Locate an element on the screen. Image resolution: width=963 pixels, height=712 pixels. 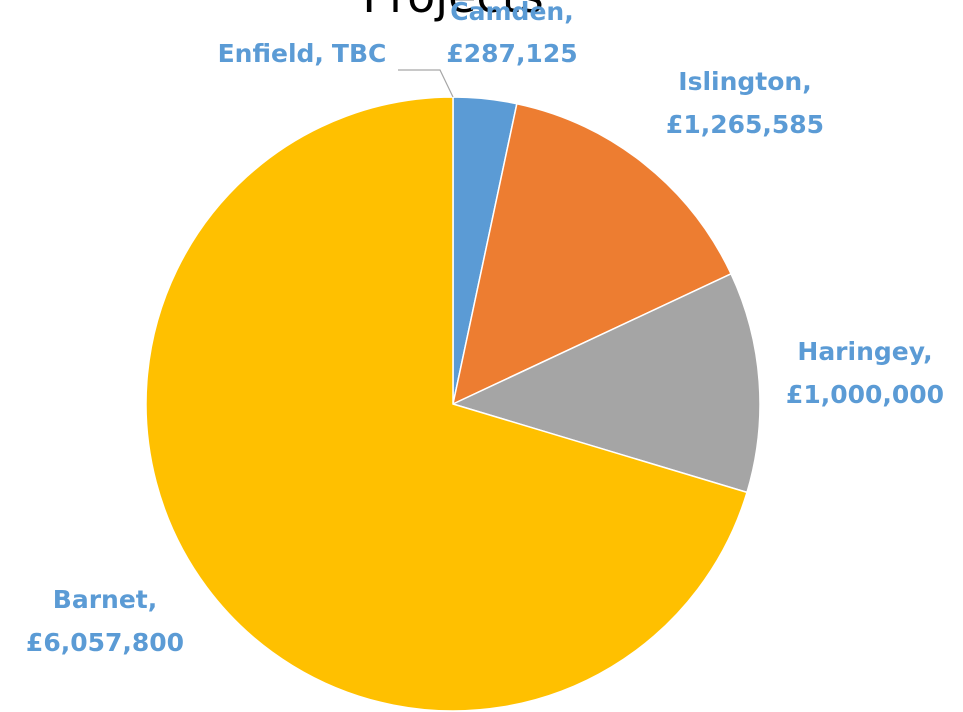
data-label: Islington, £1,265,585 is located at coordinates (745, 103).